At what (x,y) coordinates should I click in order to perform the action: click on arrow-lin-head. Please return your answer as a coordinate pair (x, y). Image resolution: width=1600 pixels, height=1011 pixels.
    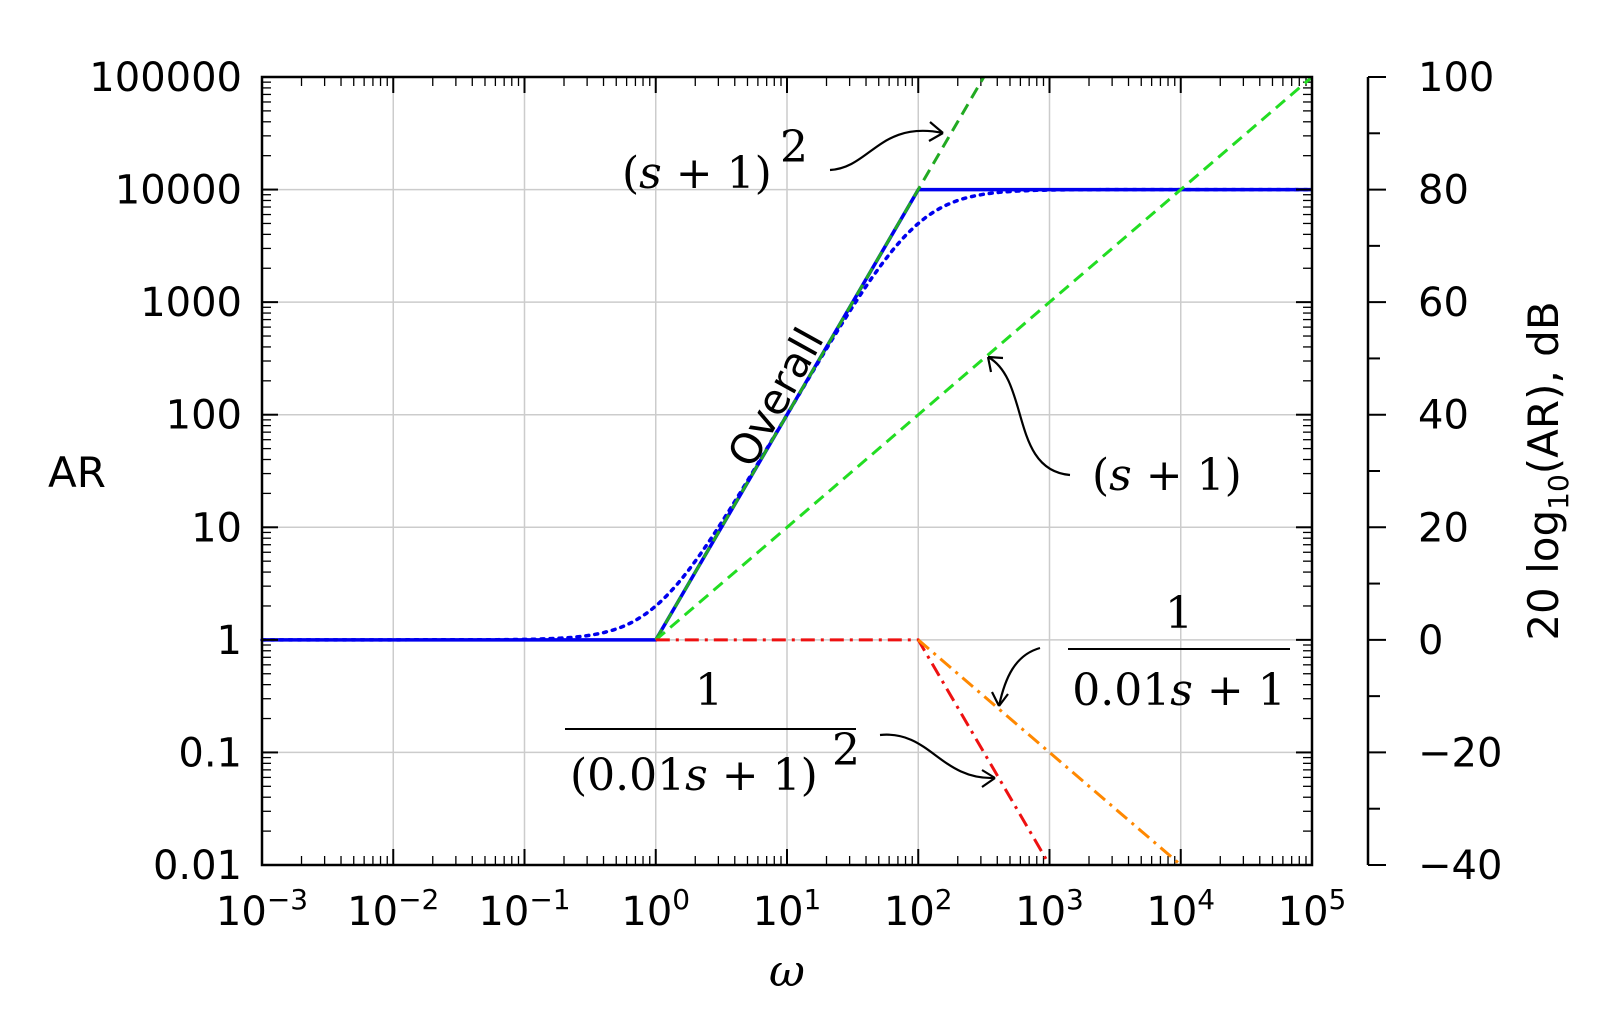
    Looking at the image, I should click on (995, 364).